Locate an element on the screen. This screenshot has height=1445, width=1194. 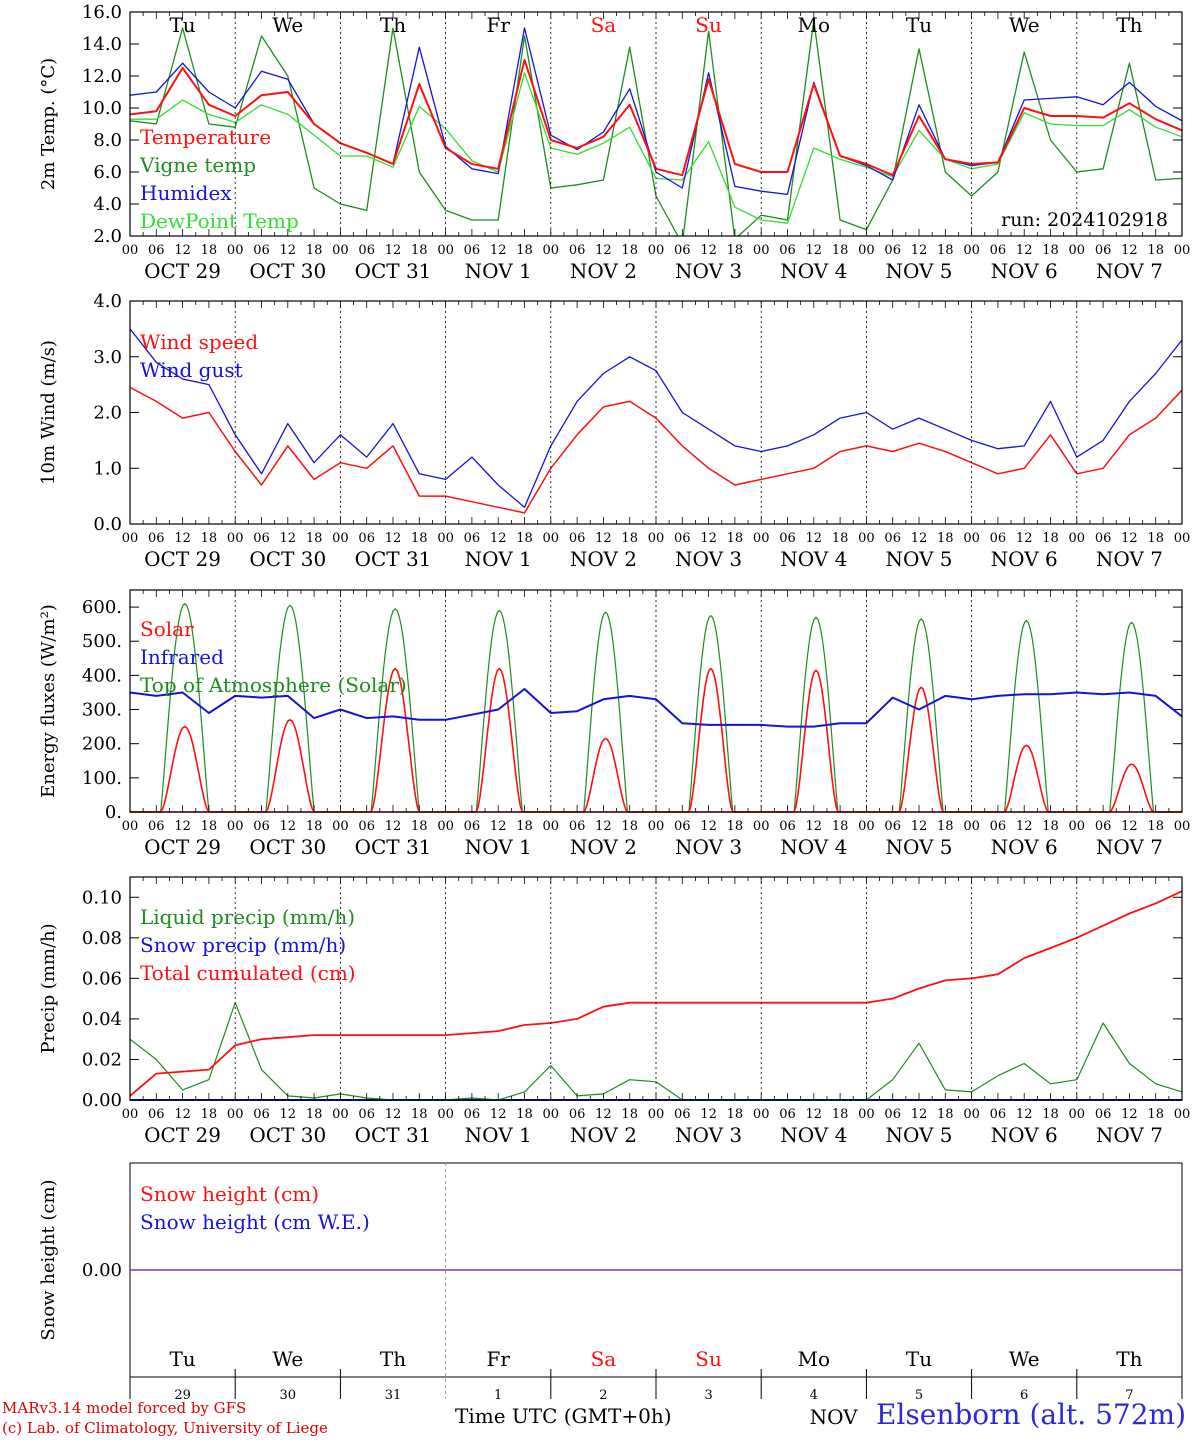
y-tick-label: 400. is located at coordinates (102, 675).